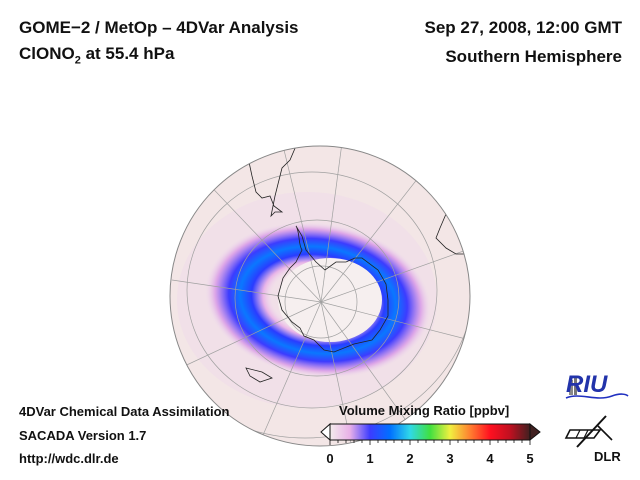 Image resolution: width=640 pixels, height=480 pixels. Describe the element at coordinates (69, 458) in the screenshot. I see `footer-url: http://wdc.dlr.de` at that location.